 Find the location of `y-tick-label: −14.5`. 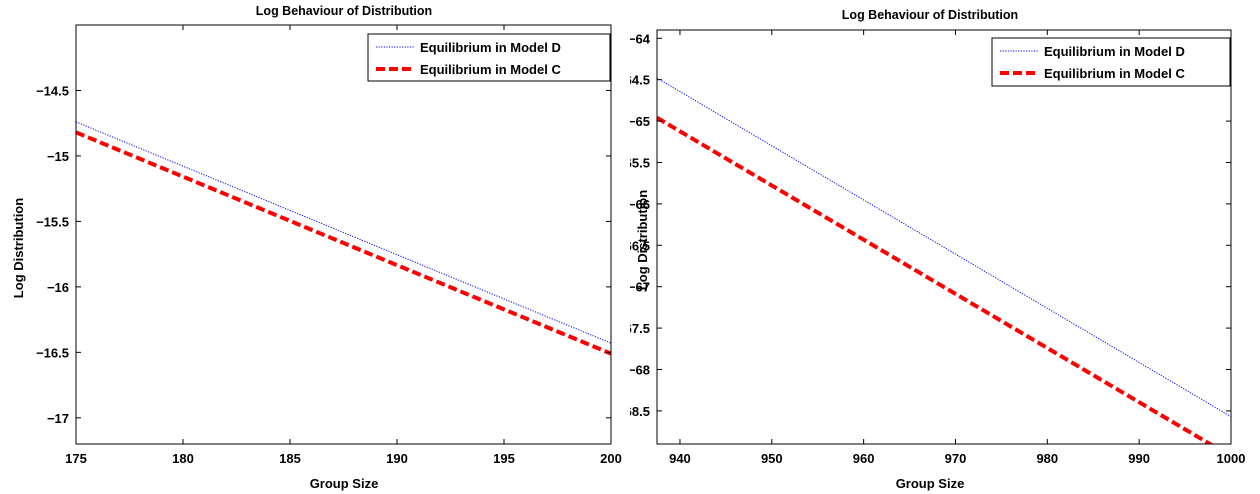

y-tick-label: −14.5 is located at coordinates (52, 90).